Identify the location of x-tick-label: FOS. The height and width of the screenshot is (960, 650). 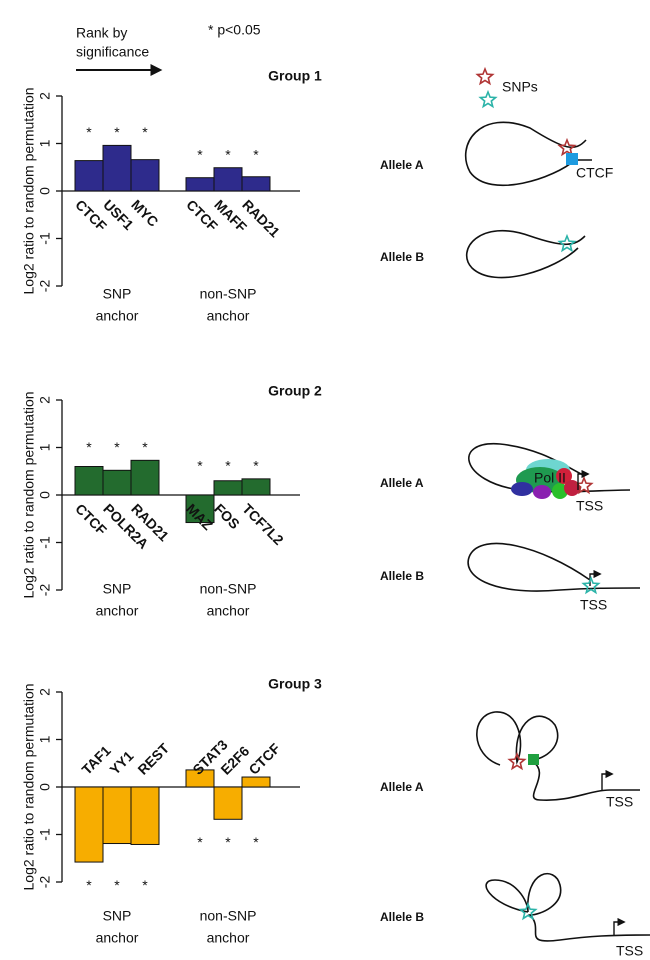
(227, 516).